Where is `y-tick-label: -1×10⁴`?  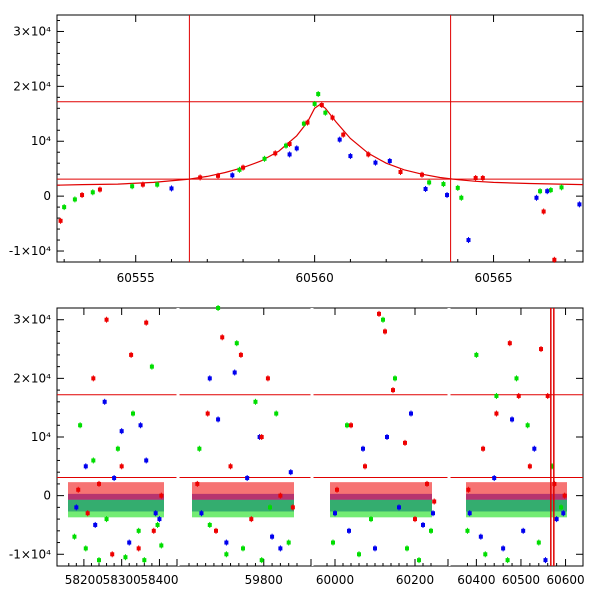 y-tick-label: -1×10⁴ is located at coordinates (30, 554).